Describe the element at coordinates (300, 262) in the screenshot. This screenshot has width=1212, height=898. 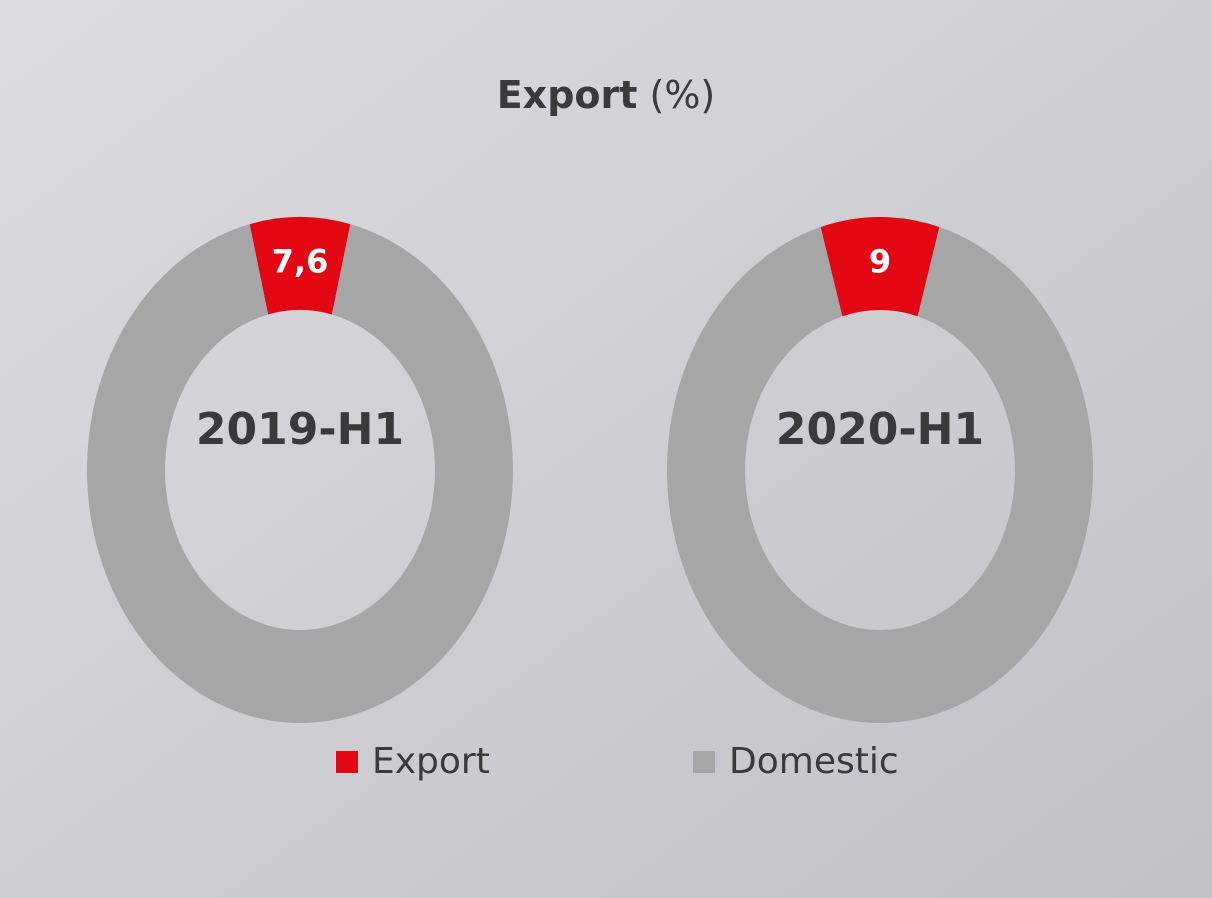
I see `data-label: 7,6` at that location.